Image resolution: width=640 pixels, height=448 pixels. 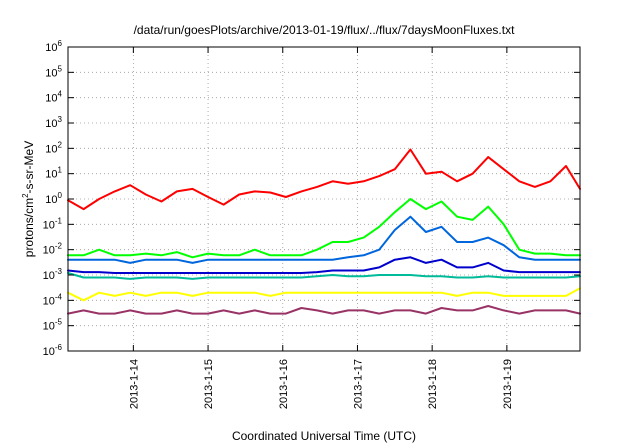 I want to click on y-tick-label: 10⁻⁴, so click(x=53, y=299).